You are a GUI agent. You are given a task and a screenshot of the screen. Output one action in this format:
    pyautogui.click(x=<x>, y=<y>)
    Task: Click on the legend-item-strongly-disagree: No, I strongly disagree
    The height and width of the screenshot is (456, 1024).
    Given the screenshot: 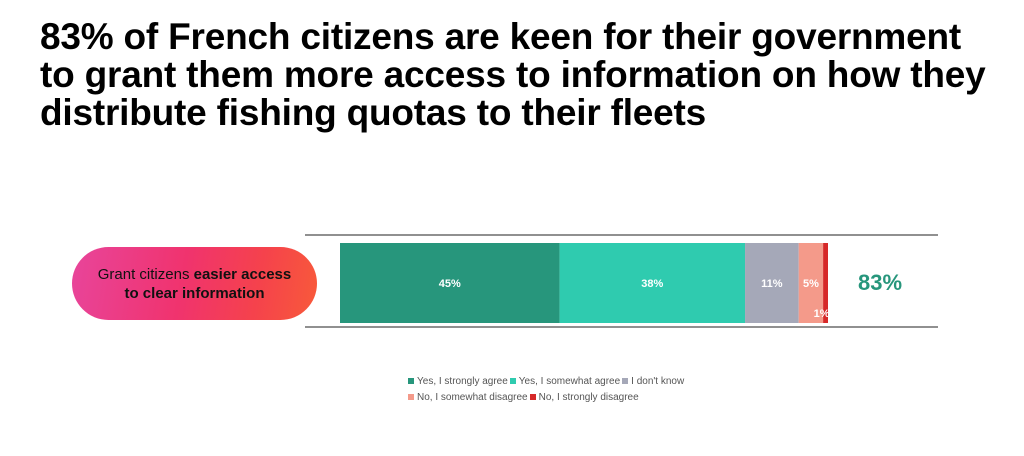 What is the action you would take?
    pyautogui.click(x=584, y=398)
    